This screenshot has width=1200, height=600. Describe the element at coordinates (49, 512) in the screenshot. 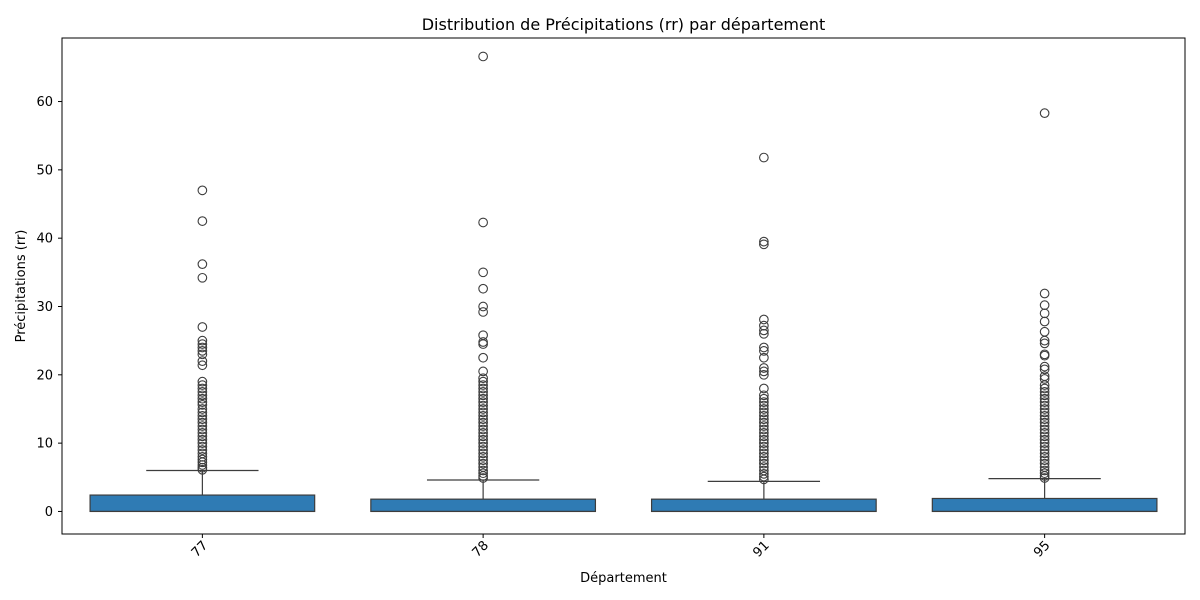

I see `y-tick-label: 0` at that location.